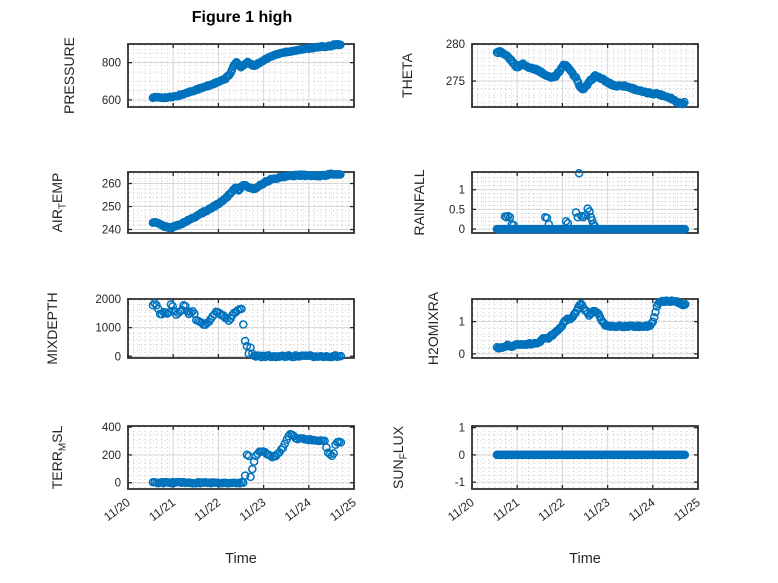 This screenshot has width=778, height=583. I want to click on svg-text: 280, so click(455, 45).